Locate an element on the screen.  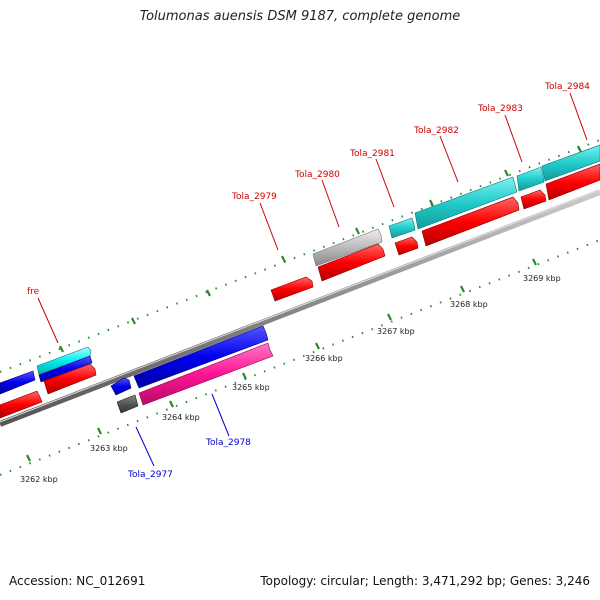
scale-label-3267: 3267 kbp is located at coordinates (396, 331).